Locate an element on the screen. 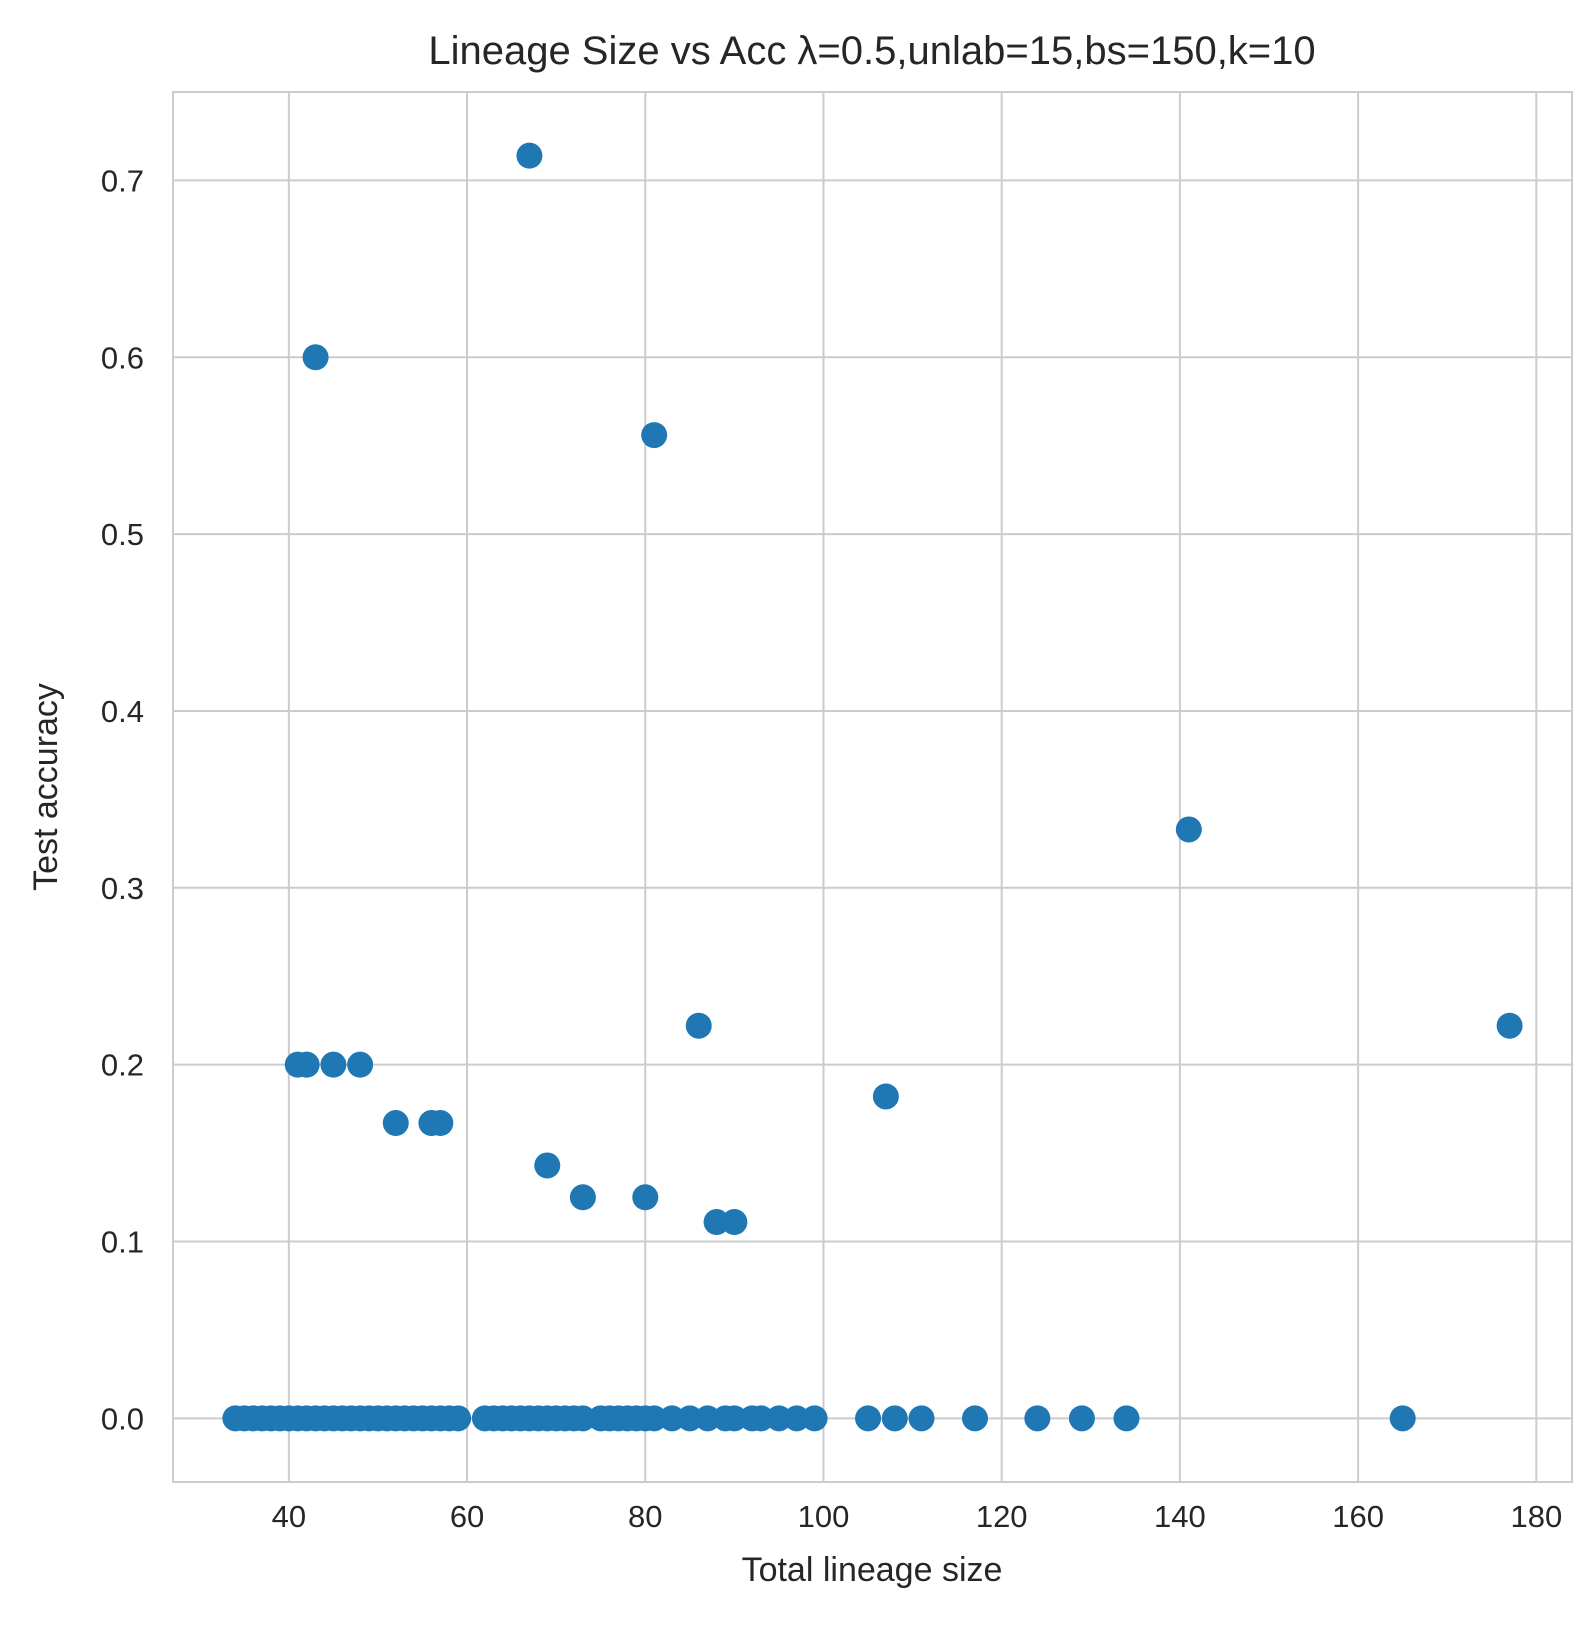 The height and width of the screenshot is (1629, 1596). y-tick-label: 0.7 is located at coordinates (122, 180).